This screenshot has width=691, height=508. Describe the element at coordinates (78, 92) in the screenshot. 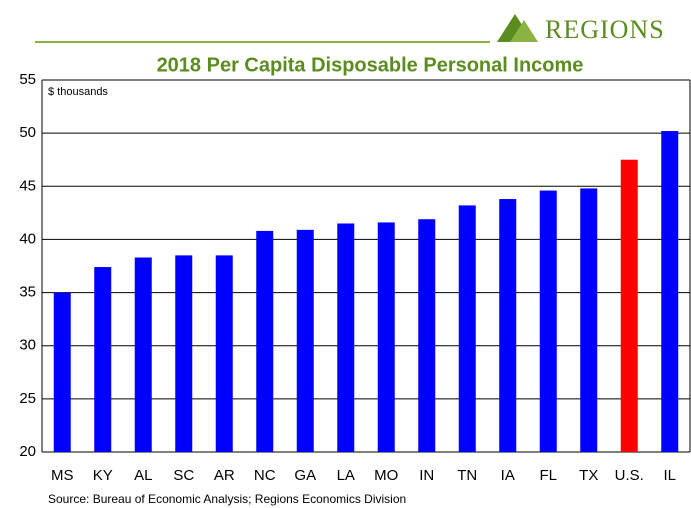

I see `y-axis-label: $ thousands` at that location.